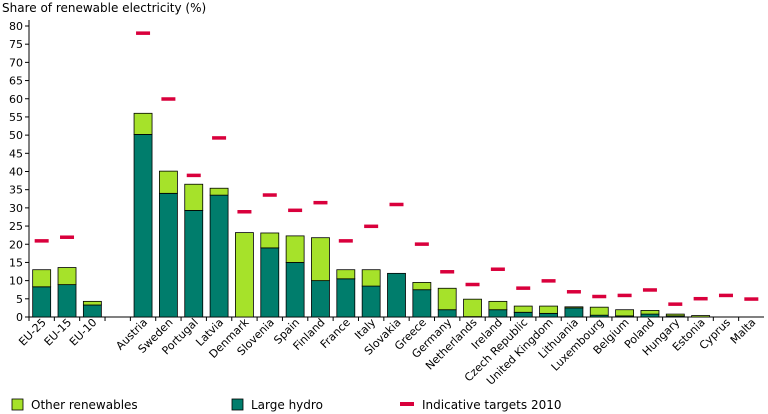 The image size is (768, 414). What do you see at coordinates (168, 182) in the screenshot?
I see `bar-other-renewables-sweden` at bounding box center [168, 182].